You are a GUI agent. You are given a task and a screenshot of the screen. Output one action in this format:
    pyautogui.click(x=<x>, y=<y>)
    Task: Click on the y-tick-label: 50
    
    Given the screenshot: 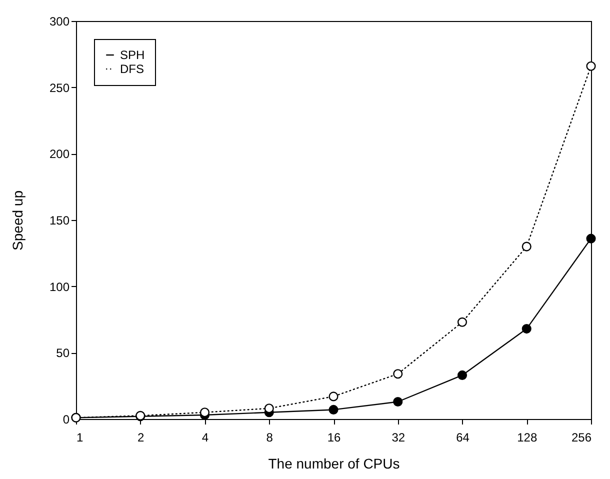 What is the action you would take?
    pyautogui.click(x=63, y=353)
    